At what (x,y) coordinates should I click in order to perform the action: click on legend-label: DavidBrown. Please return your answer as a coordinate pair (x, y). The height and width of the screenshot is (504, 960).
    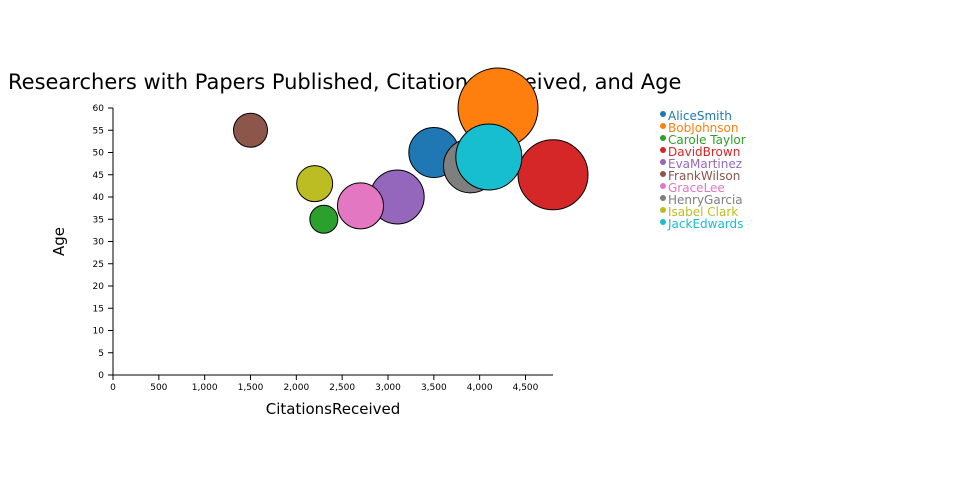
    Looking at the image, I should click on (704, 152).